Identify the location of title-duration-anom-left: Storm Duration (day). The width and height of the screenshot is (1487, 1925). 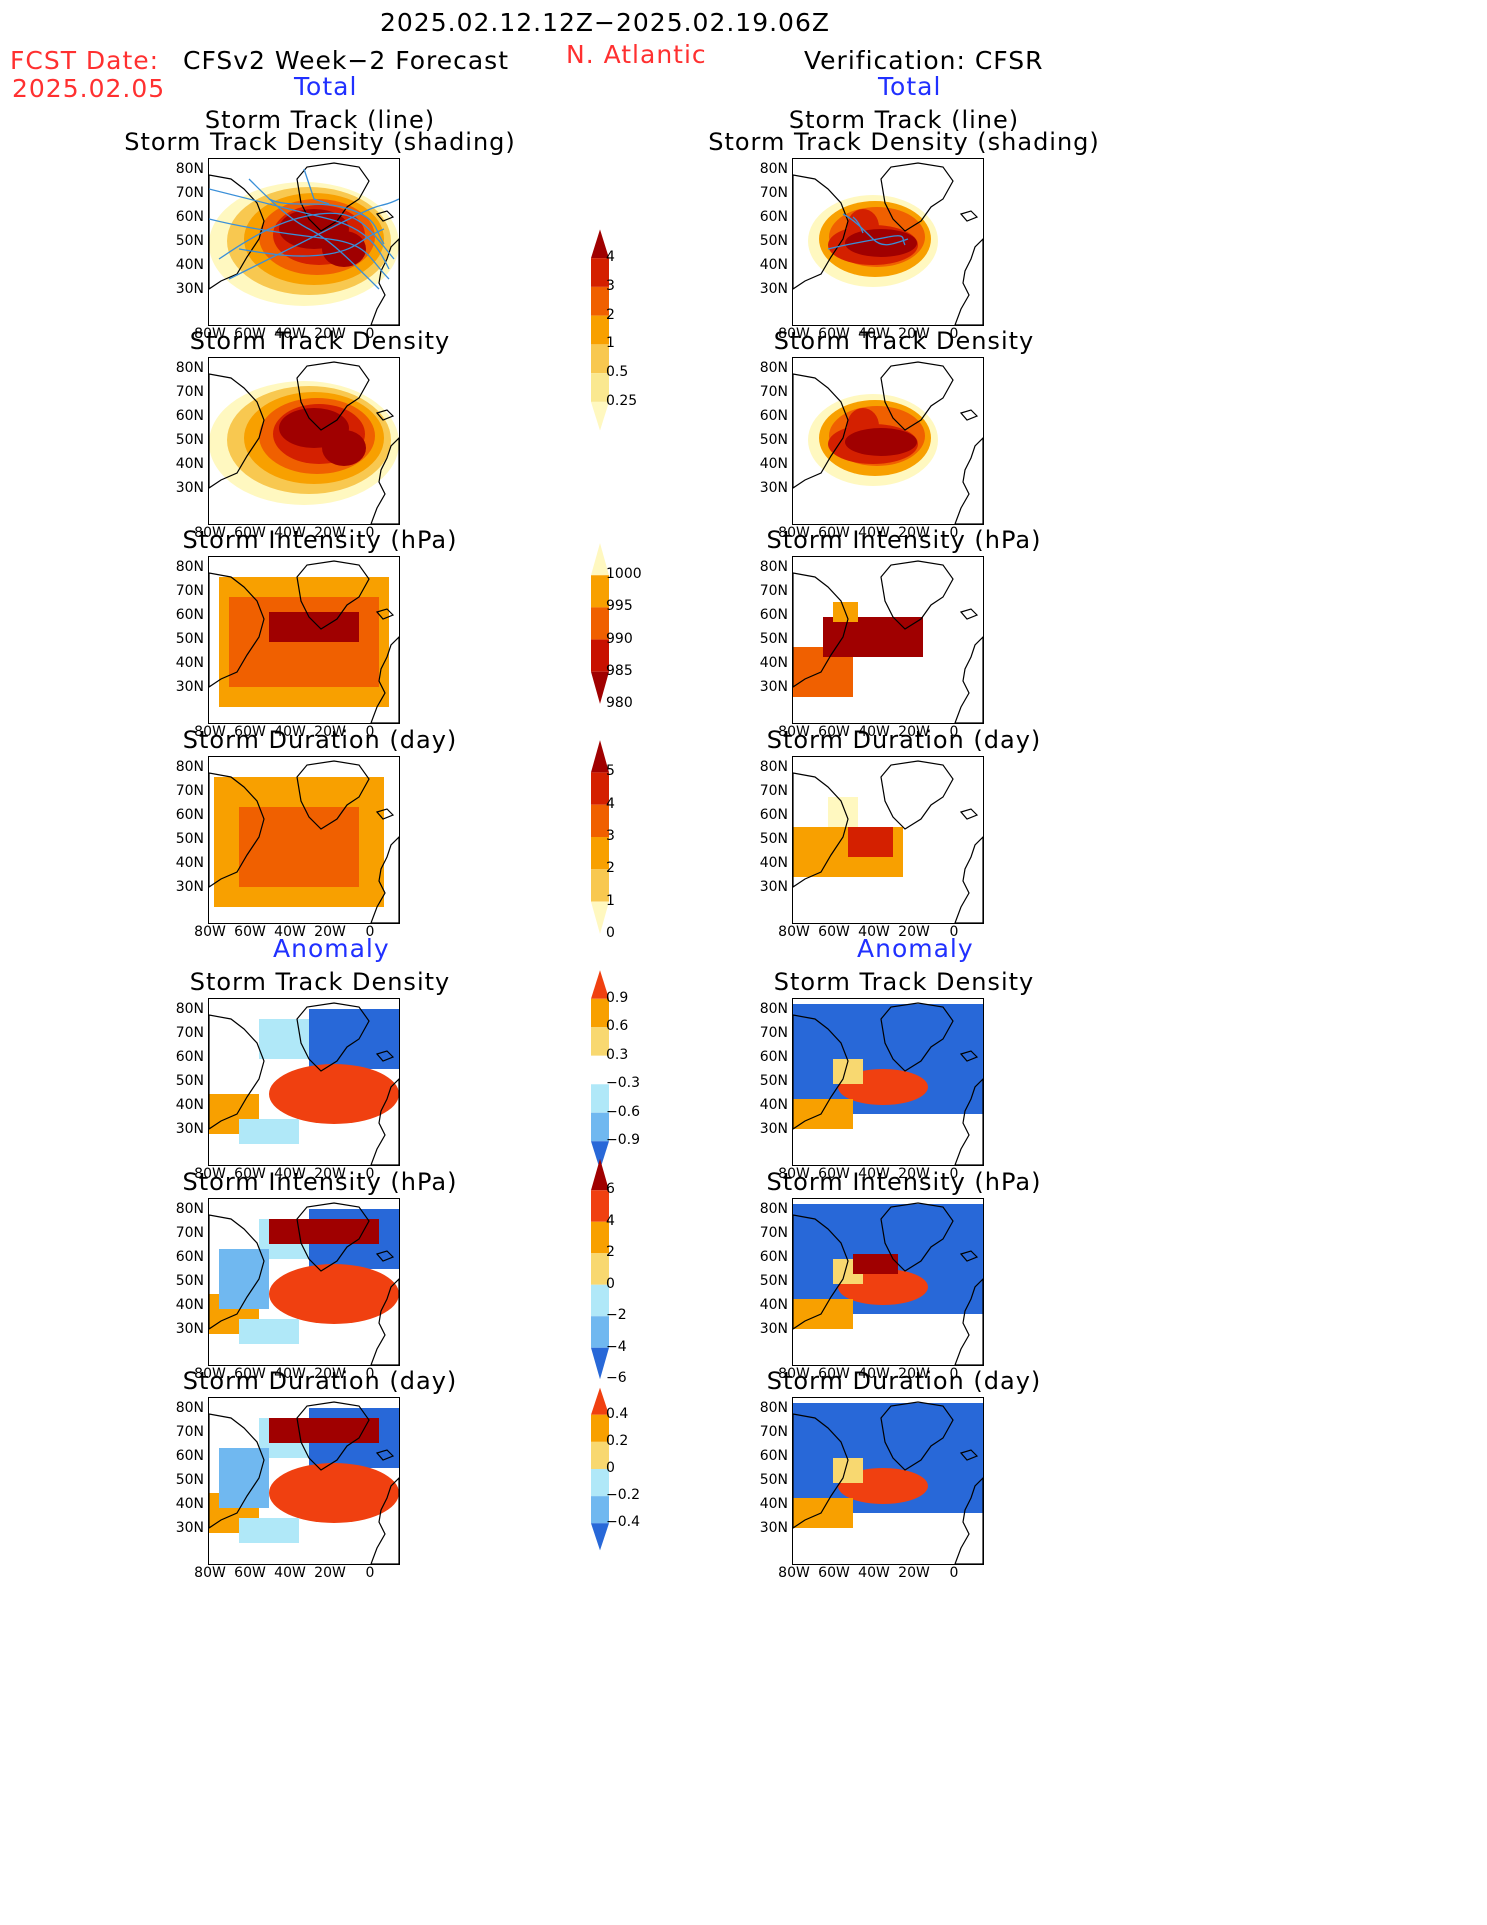
(320, 1381).